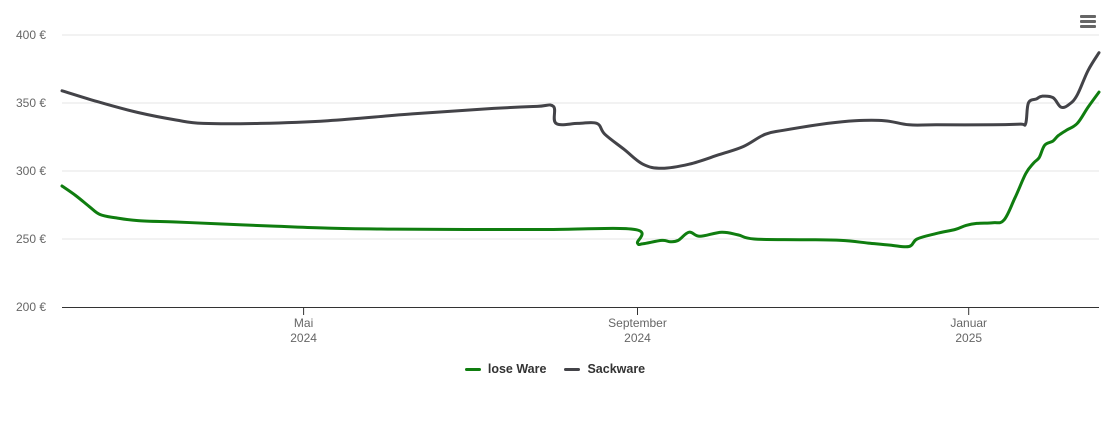  I want to click on y-tick-label: 350 €, so click(31, 103).